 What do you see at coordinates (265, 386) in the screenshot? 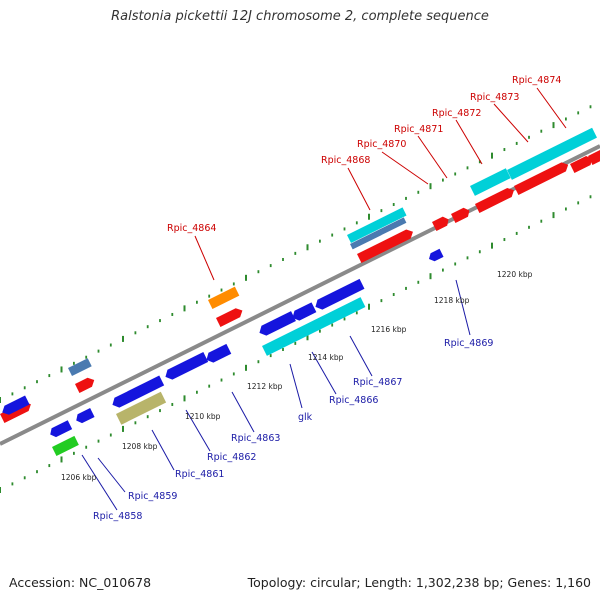
I see `tick-label-1212: 1212 kbp` at bounding box center [265, 386].